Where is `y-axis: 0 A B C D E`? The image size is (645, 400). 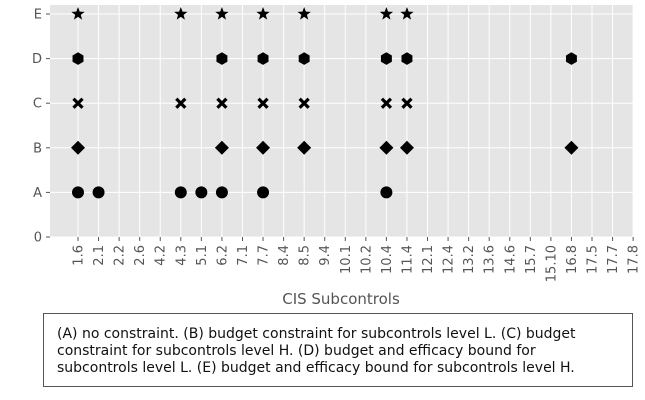 y-axis: 0 A B C D E is located at coordinates (41, 127).